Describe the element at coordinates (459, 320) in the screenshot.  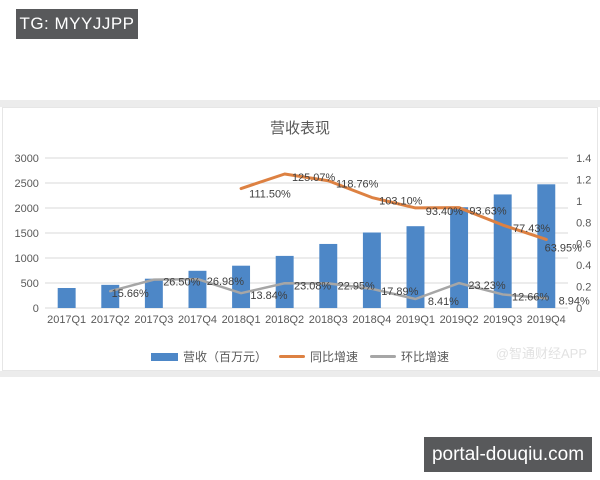
I see `x-axis-tick: 2019Q2` at that location.